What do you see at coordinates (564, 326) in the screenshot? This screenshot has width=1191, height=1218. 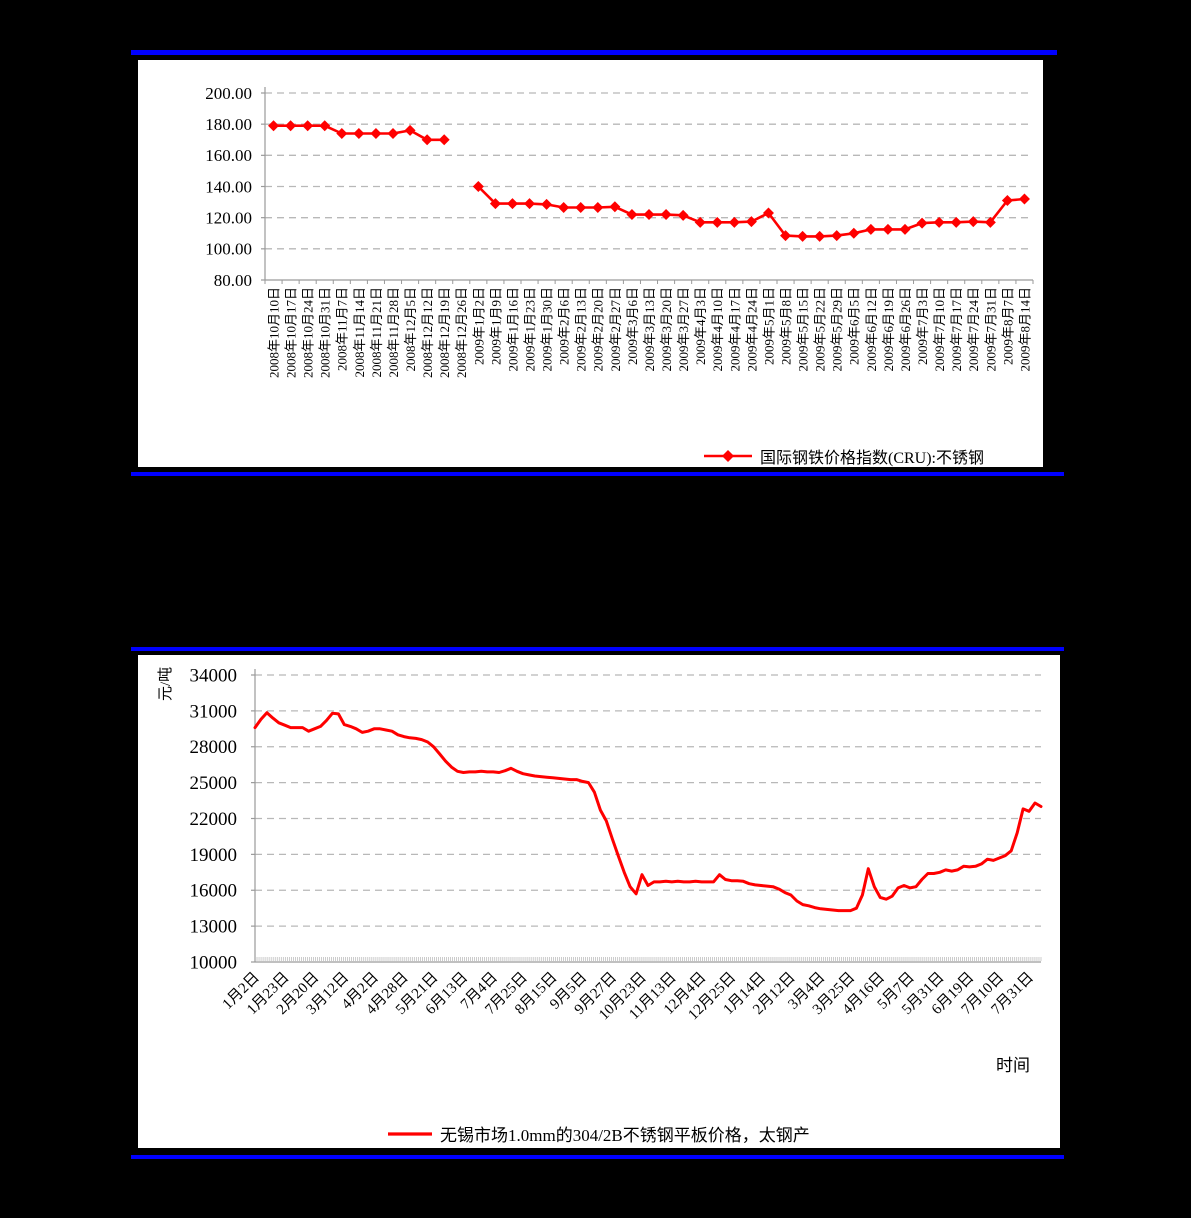 I see `x-tick-label: 2009年2月6日` at bounding box center [564, 326].